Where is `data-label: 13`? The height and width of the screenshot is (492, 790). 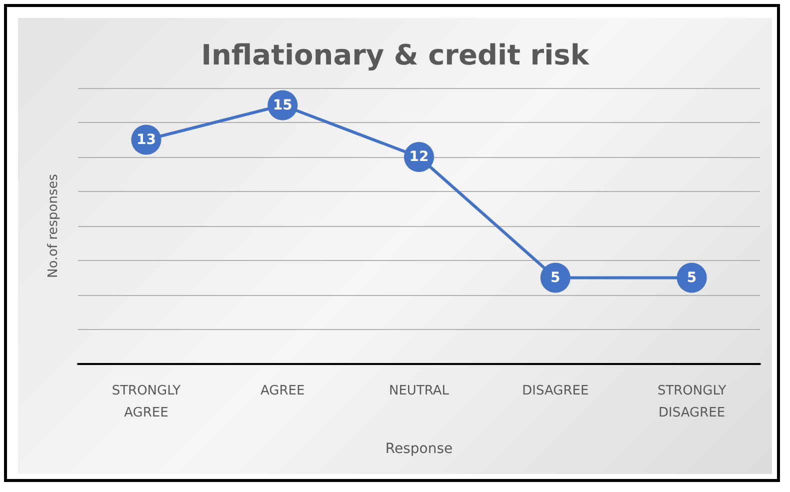
data-label: 13 is located at coordinates (146, 140).